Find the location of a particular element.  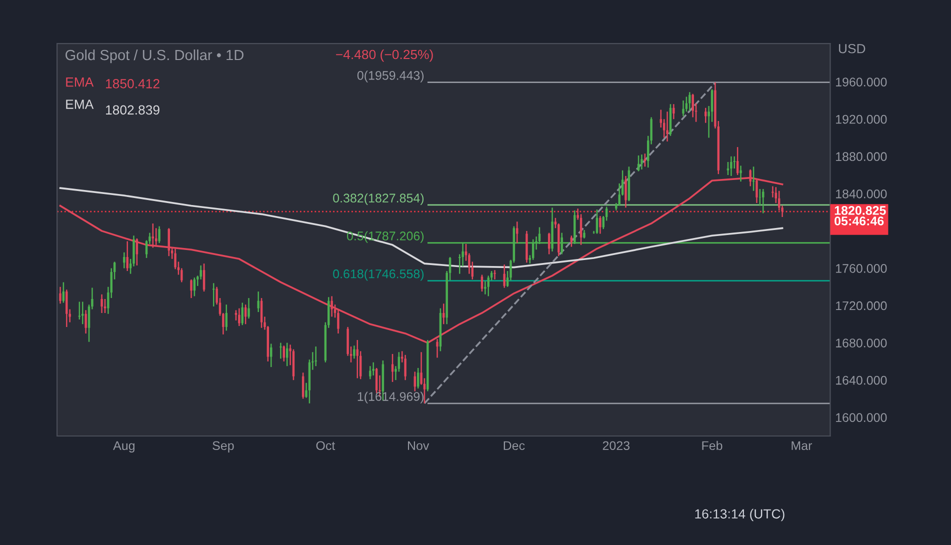

annotation: 1850.412 is located at coordinates (133, 83).